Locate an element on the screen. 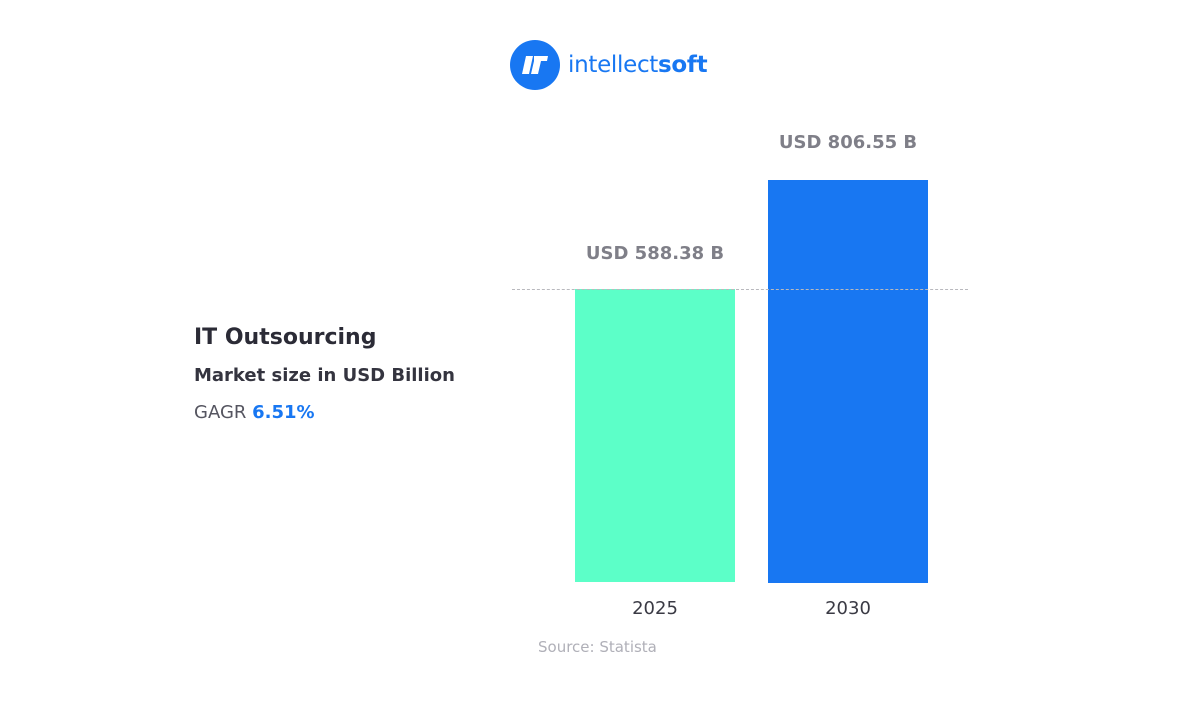 The width and height of the screenshot is (1200, 701). x-axis-label-2030: 2030 is located at coordinates (848, 608).